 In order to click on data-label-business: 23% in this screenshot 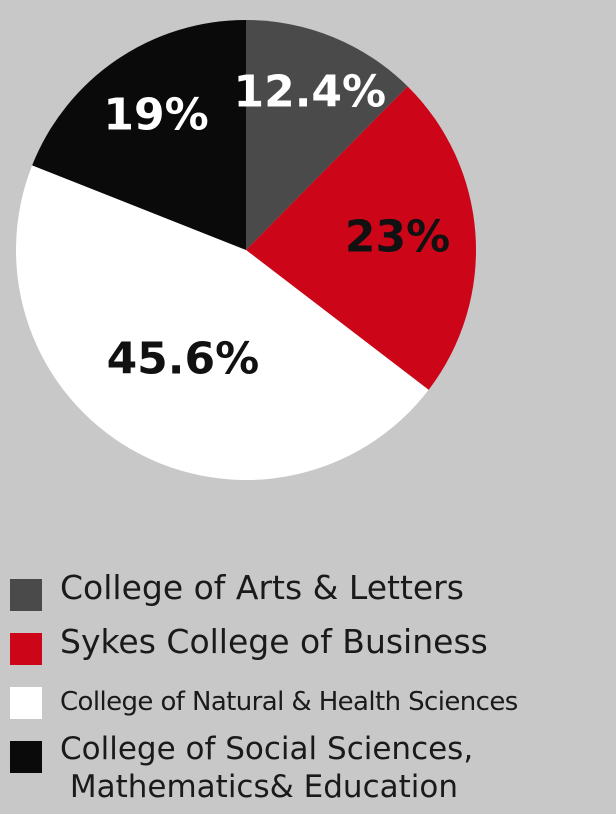, I will do `click(397, 237)`.